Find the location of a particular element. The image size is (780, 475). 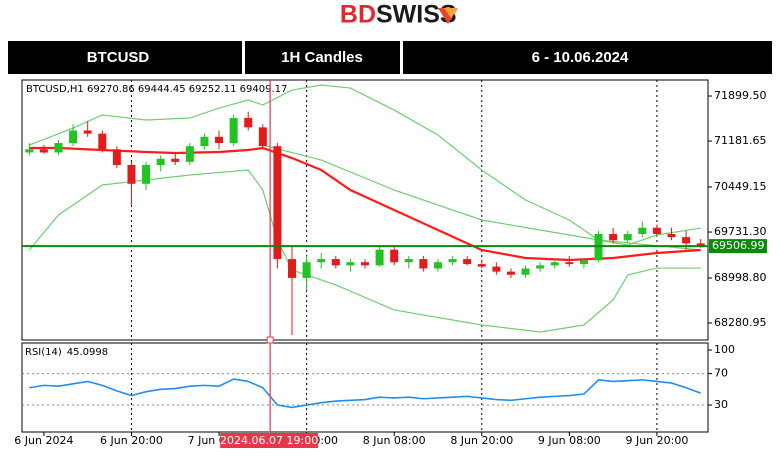

crosshair-label: 2024.06.07 19:00 is located at coordinates (269, 440).